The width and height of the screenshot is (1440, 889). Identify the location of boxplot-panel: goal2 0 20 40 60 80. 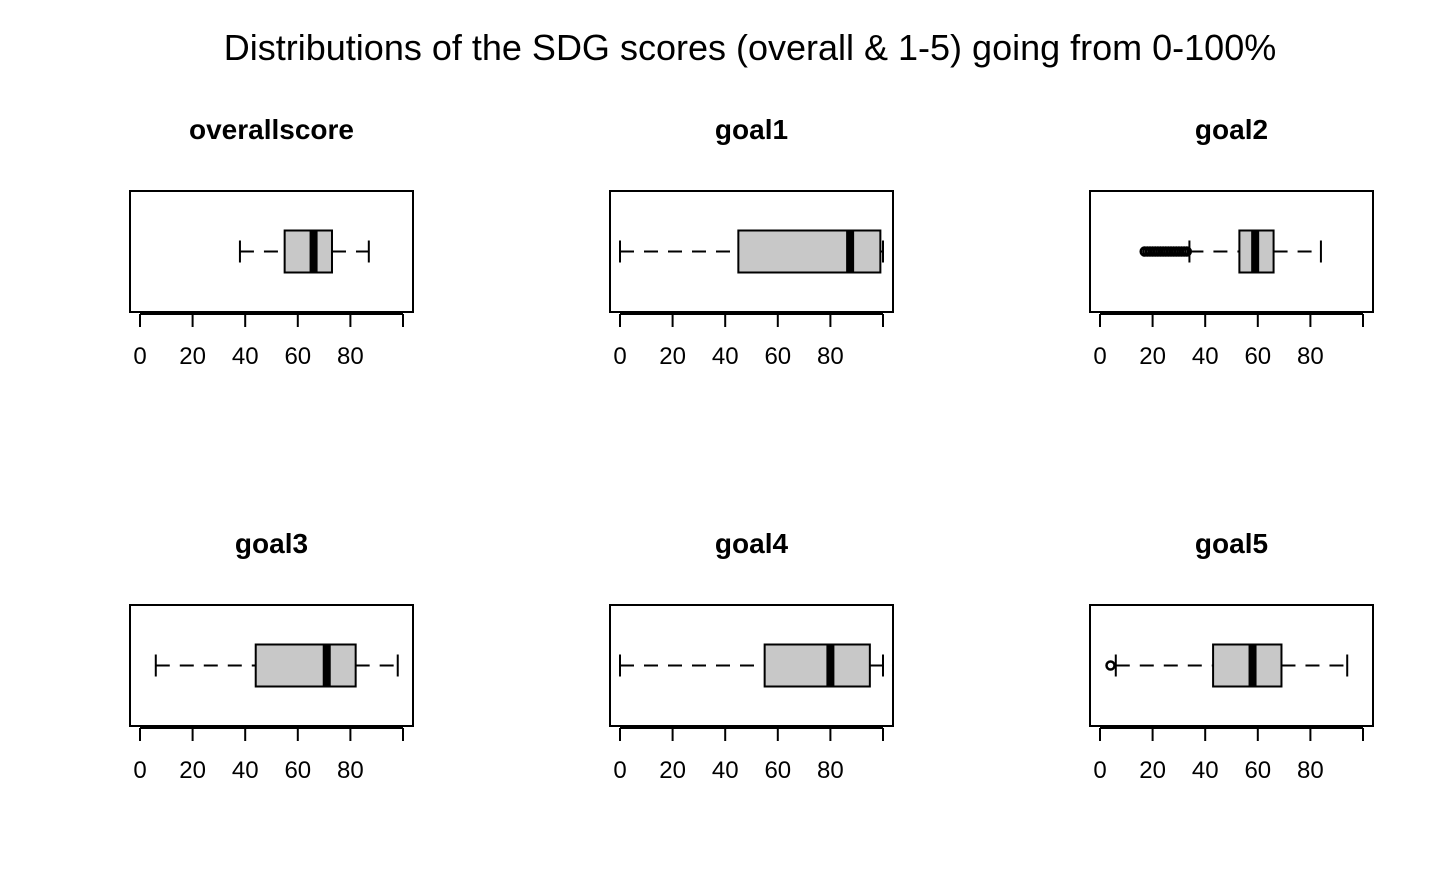
(1231, 242).